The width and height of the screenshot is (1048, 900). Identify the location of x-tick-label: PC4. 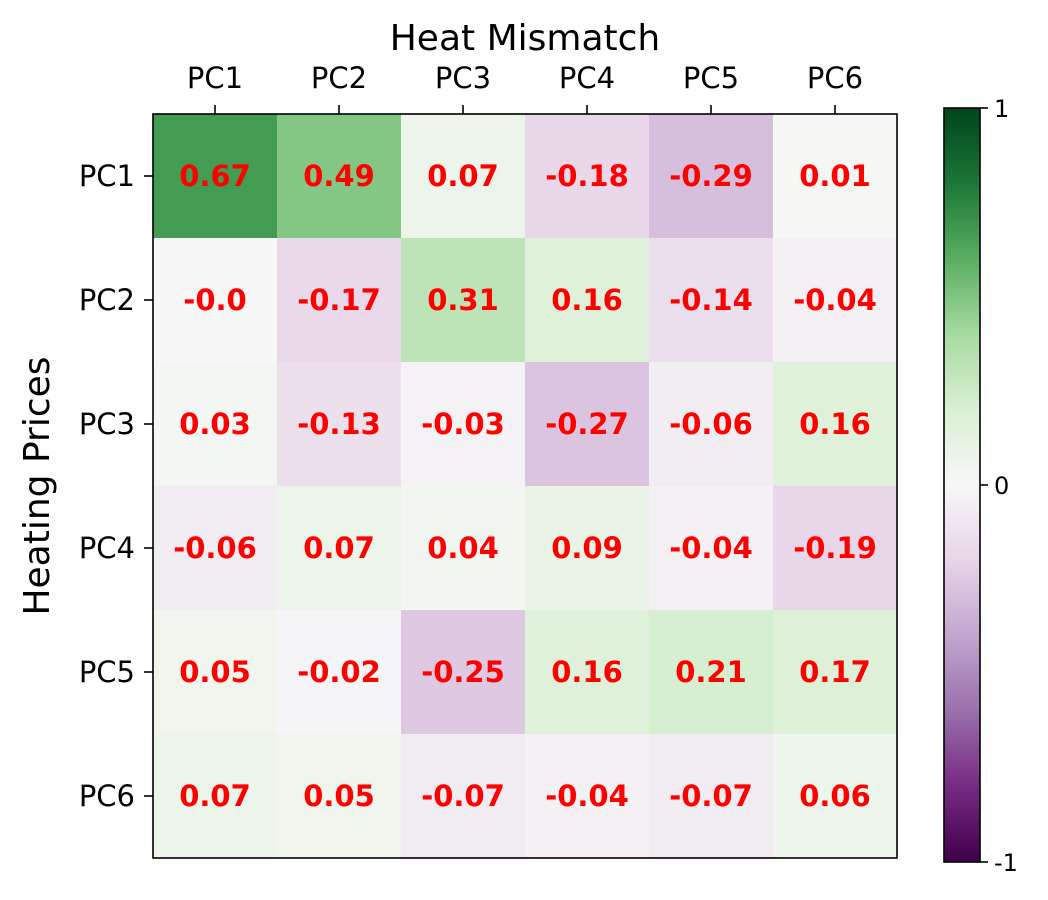
(587, 78).